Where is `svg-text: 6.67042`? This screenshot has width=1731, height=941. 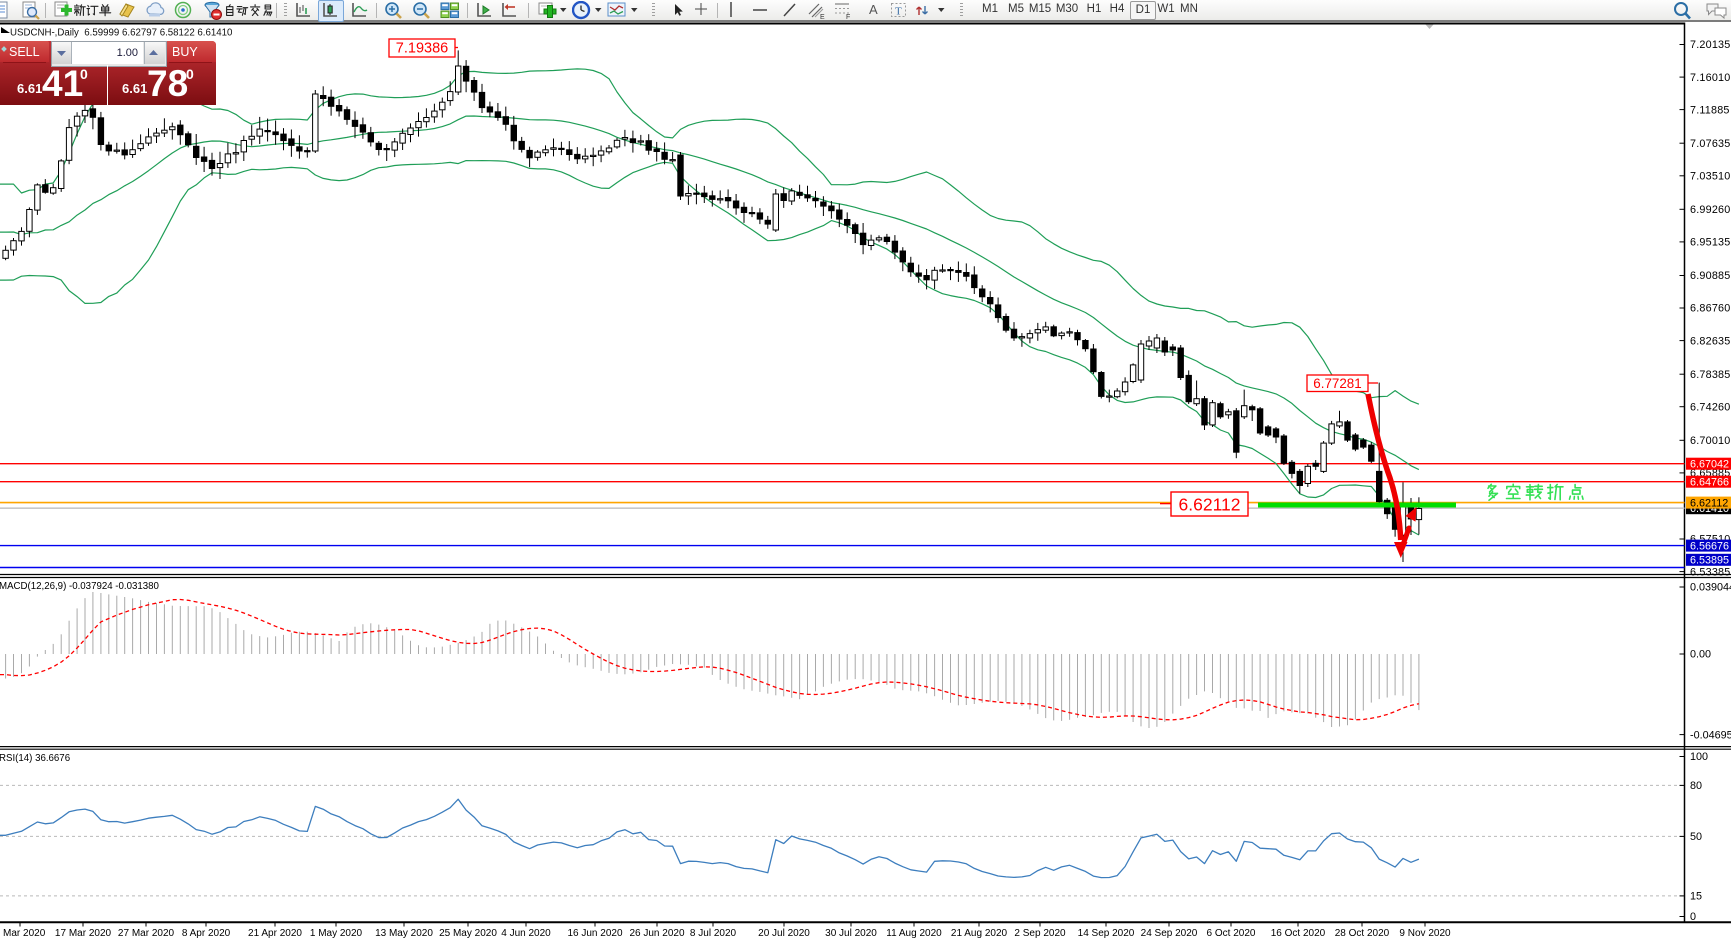 svg-text: 6.67042 is located at coordinates (1709, 464).